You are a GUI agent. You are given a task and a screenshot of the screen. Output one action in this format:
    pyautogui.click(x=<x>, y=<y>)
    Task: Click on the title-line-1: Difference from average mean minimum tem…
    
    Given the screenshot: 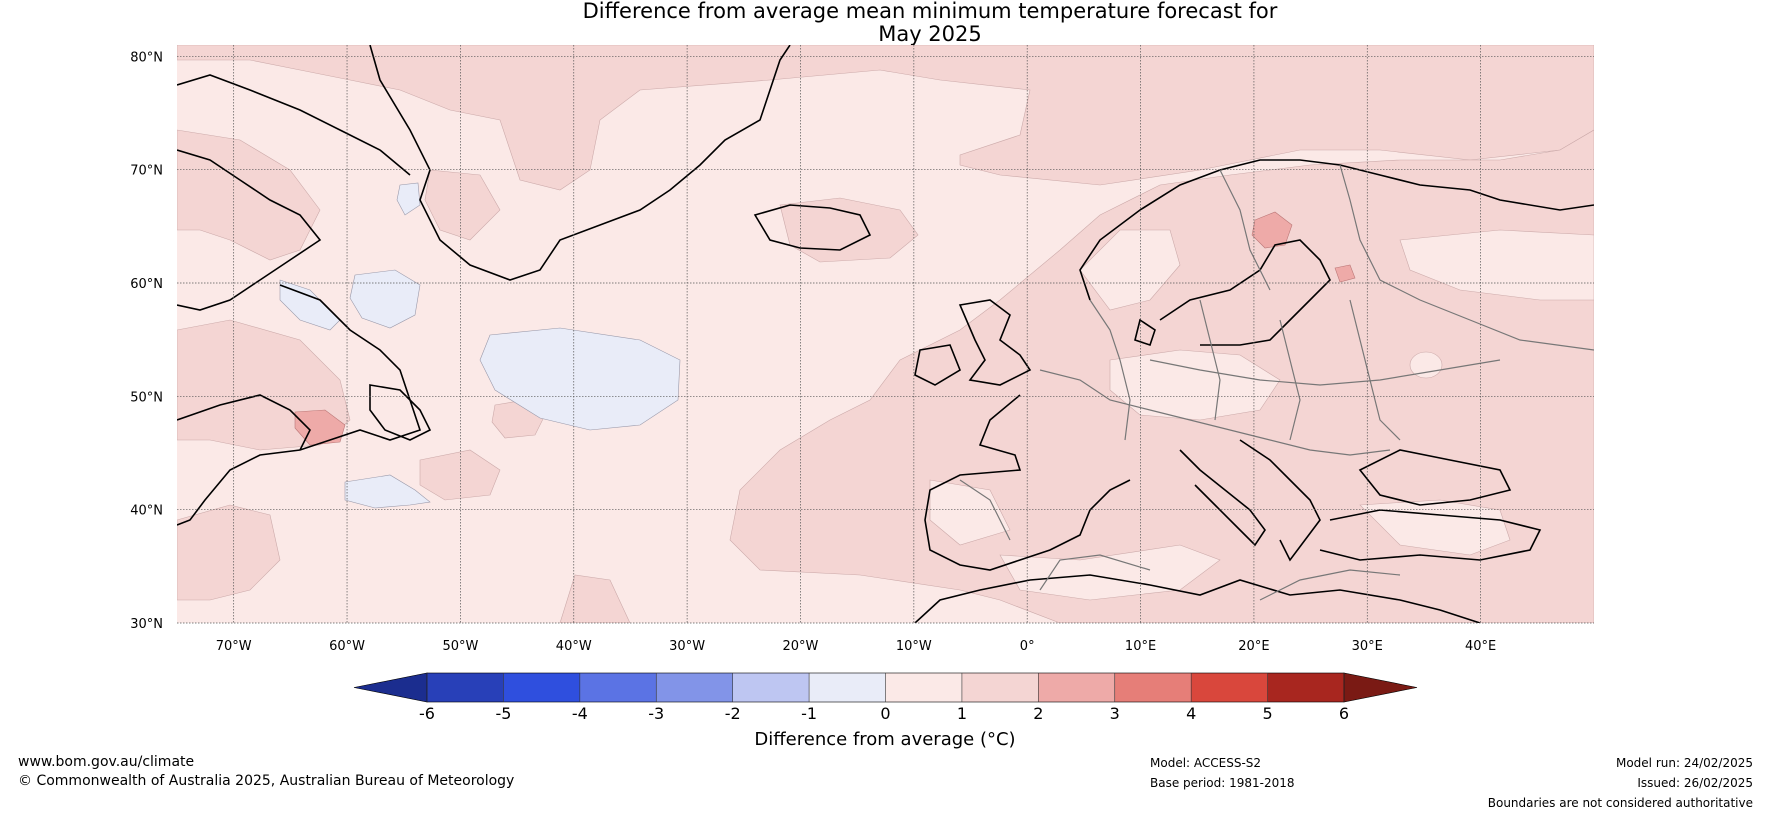 What is the action you would take?
    pyautogui.click(x=930, y=11)
    